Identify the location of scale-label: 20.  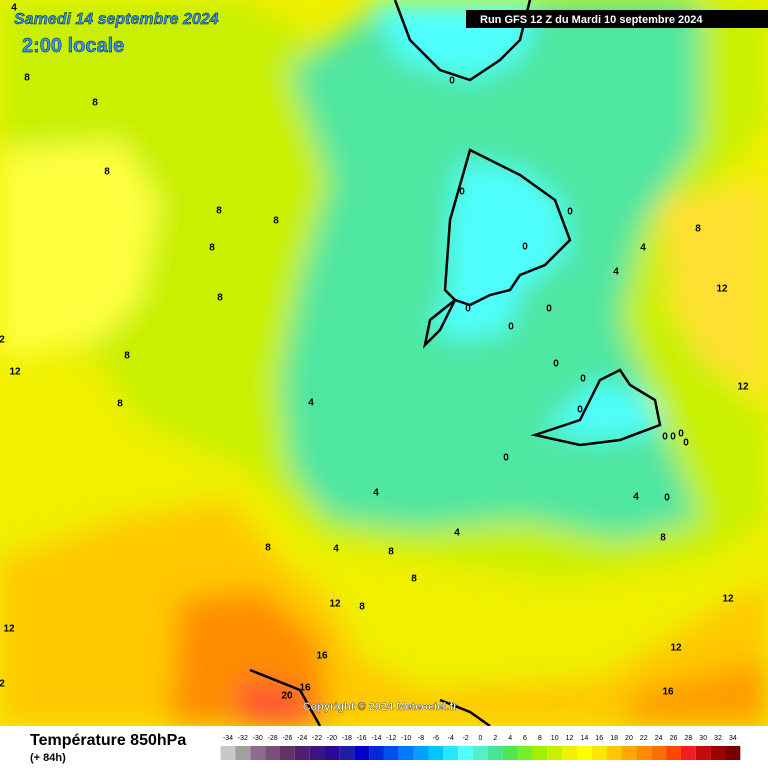
(629, 738).